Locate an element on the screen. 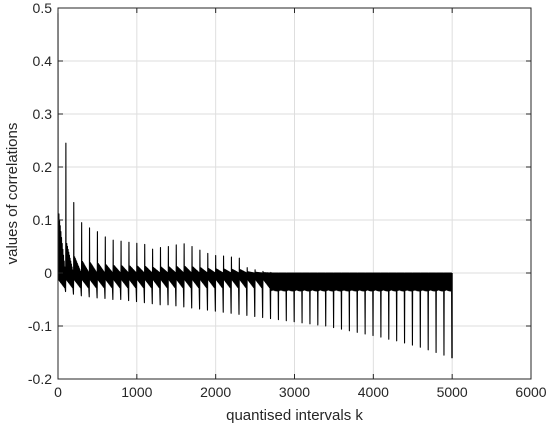 The height and width of the screenshot is (433, 550). y-tick-label: 0.5 is located at coordinates (43, 8).